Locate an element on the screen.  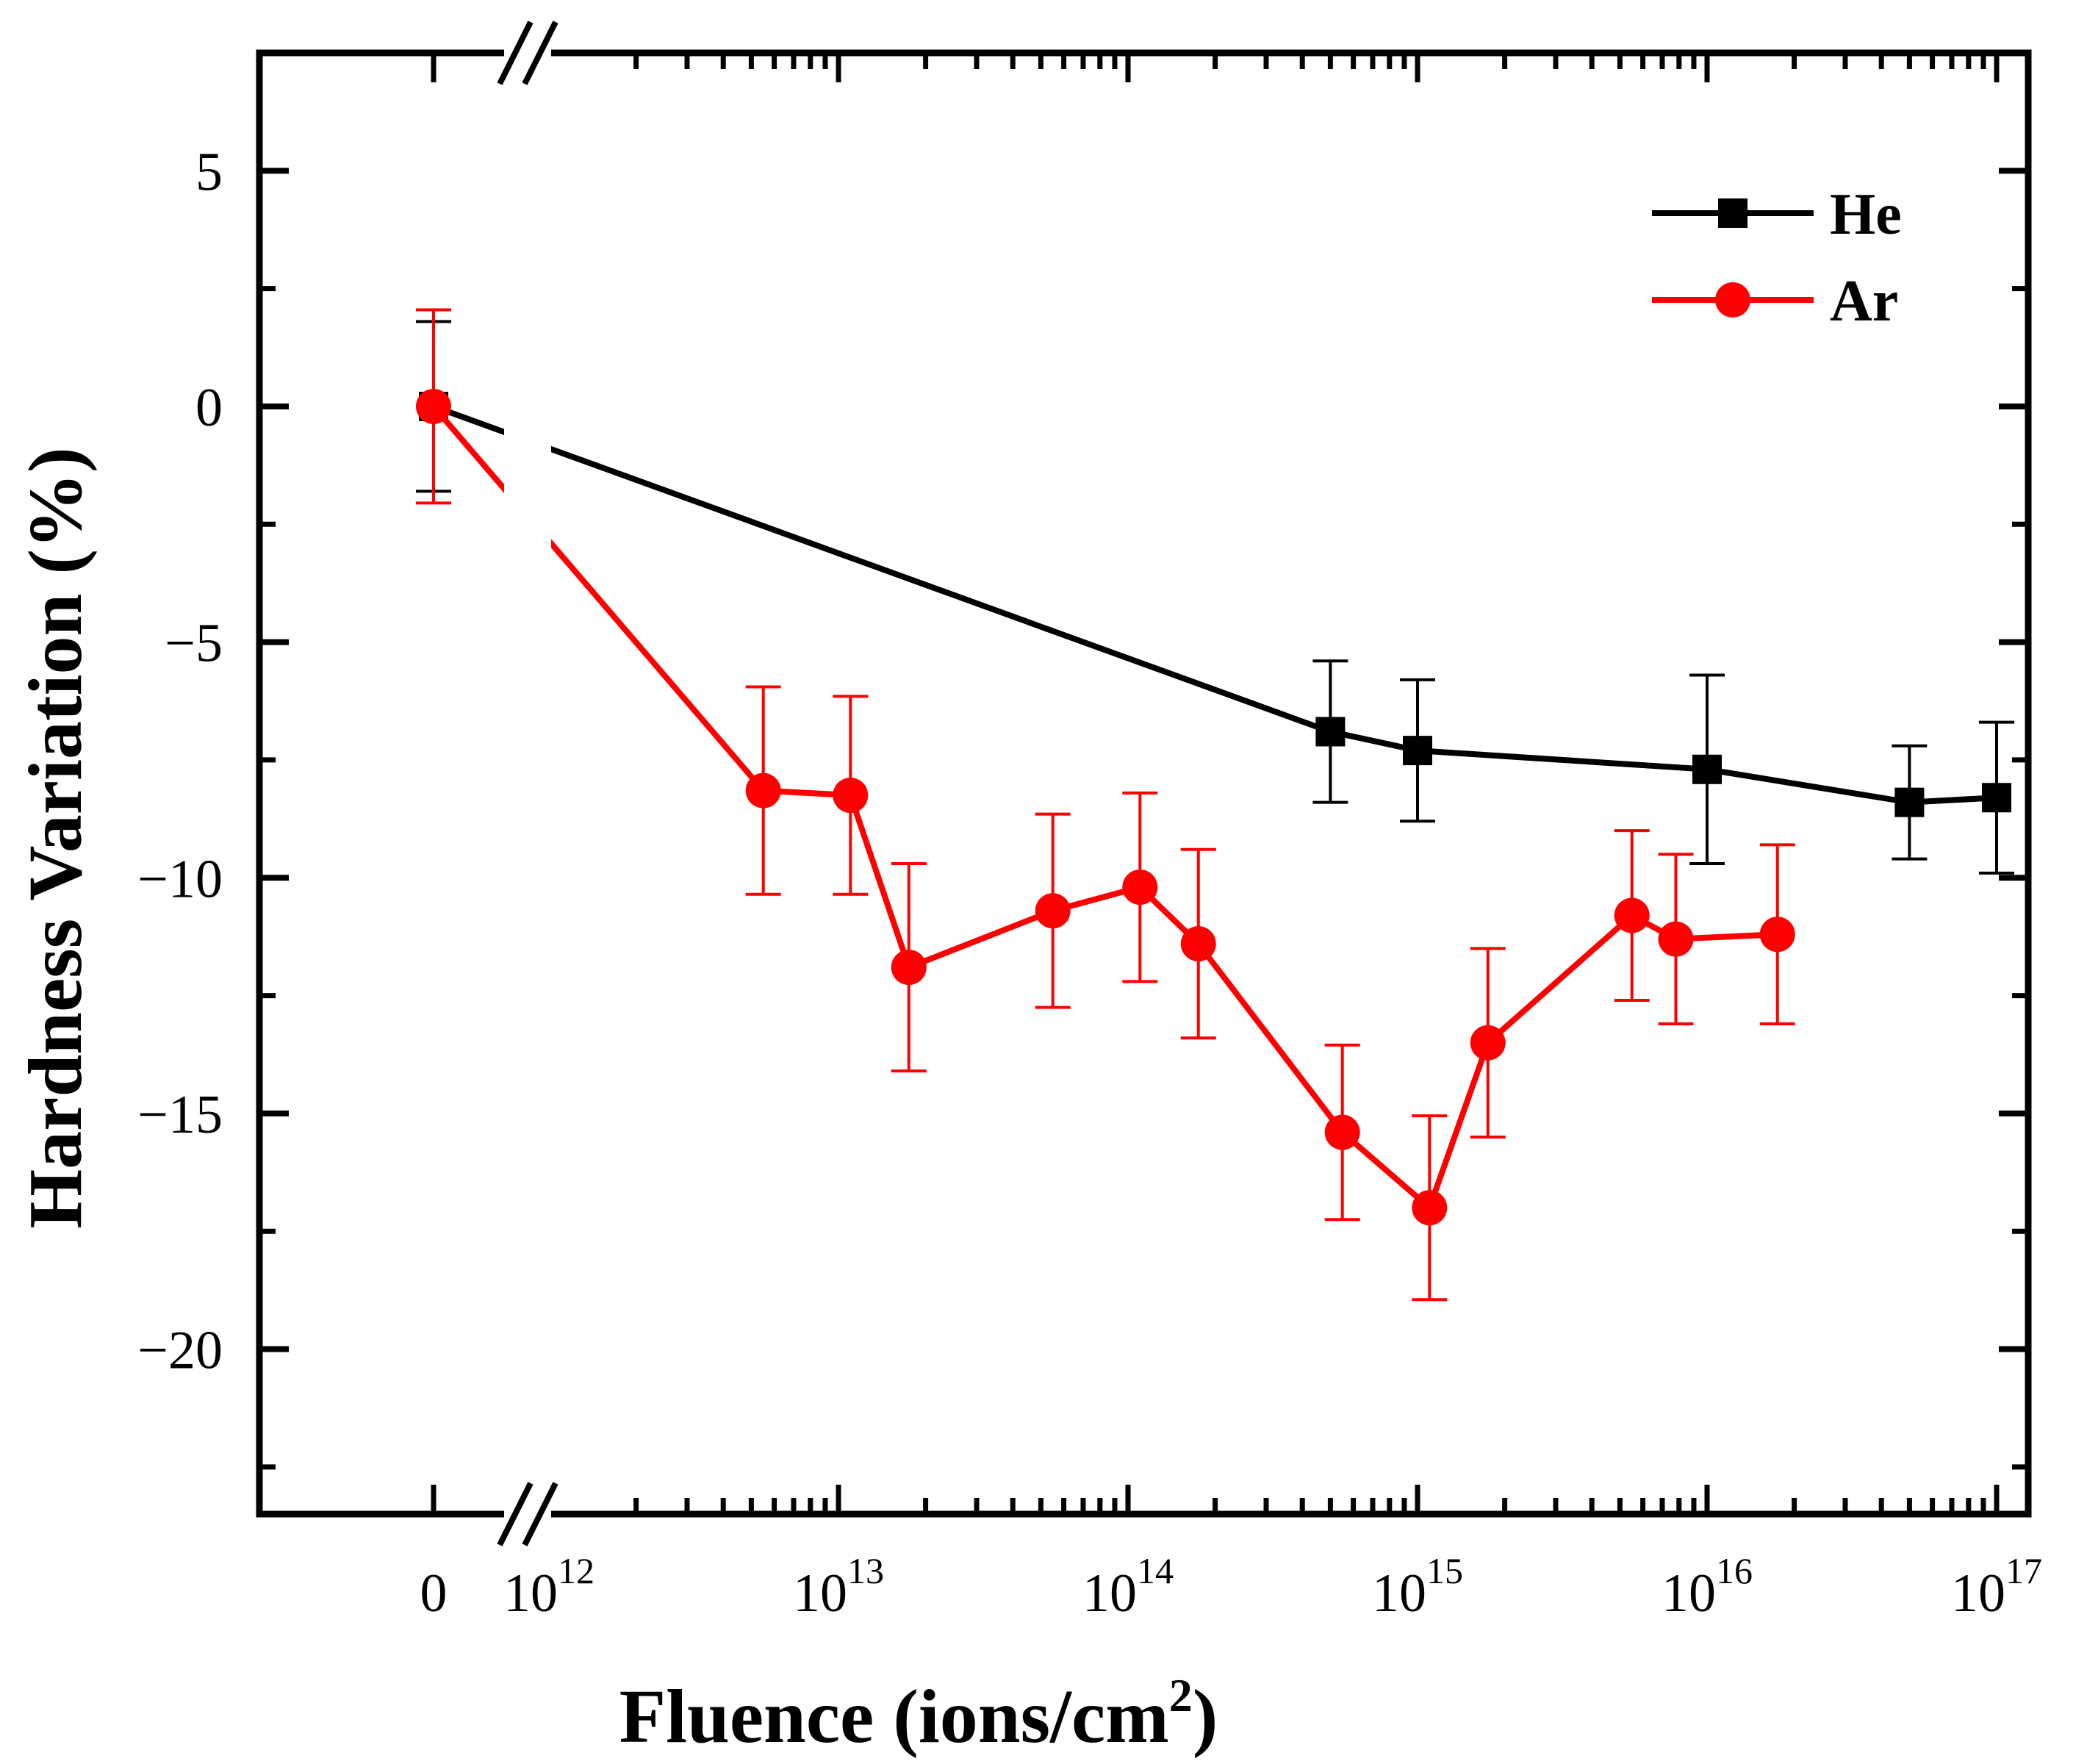
x-tick-label: 1012 is located at coordinates (549, 1587).